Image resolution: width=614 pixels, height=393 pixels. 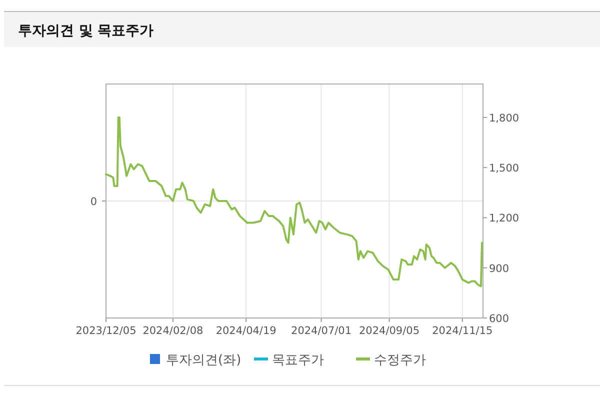 What do you see at coordinates (204, 360) in the screenshot?
I see `legend-label: 투자의견(좌)` at bounding box center [204, 360].